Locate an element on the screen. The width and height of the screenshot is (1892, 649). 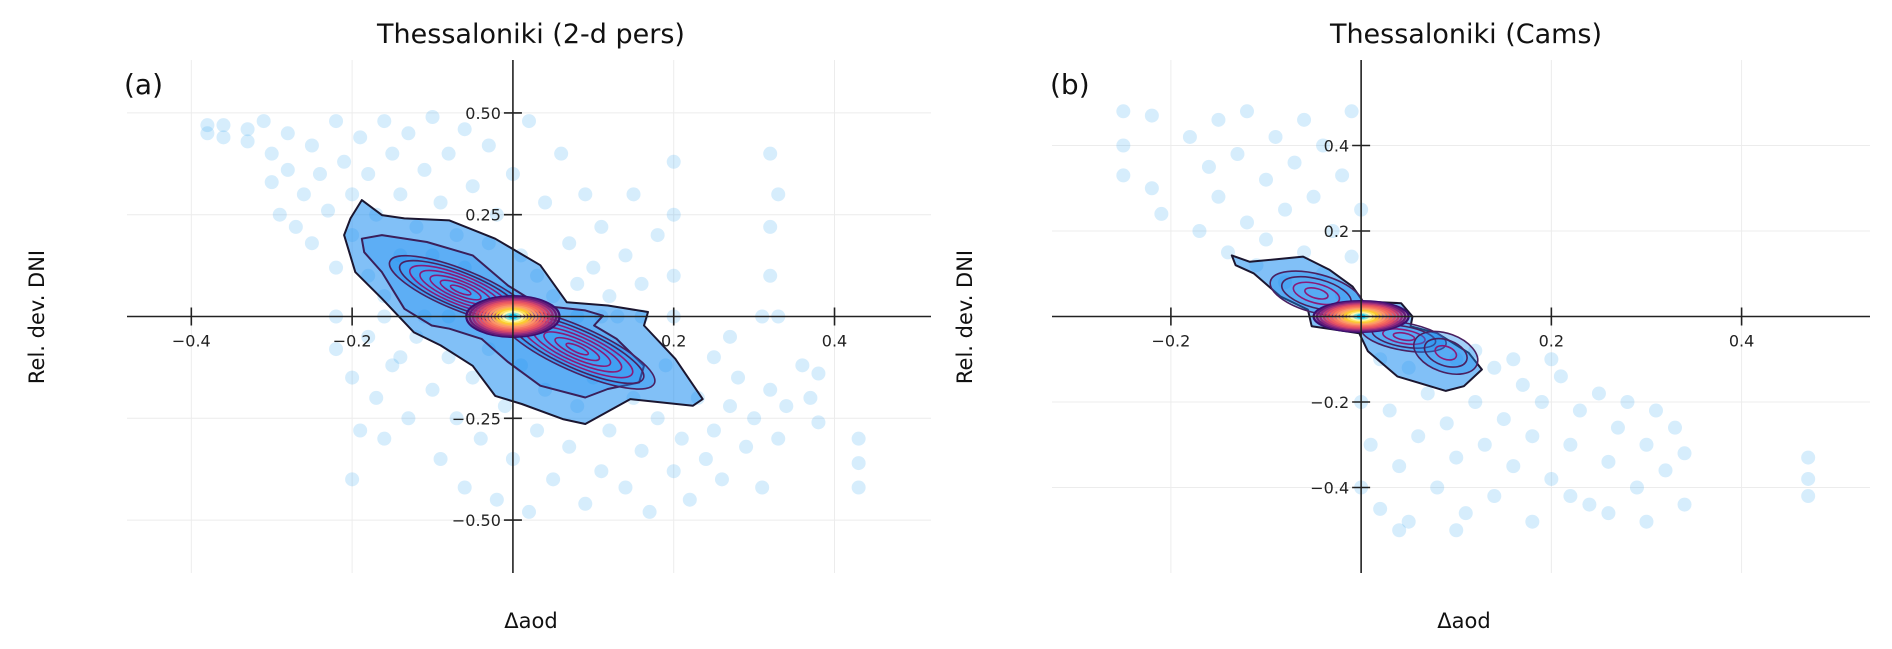
x-tick-label: −0.4 is located at coordinates (191, 341).